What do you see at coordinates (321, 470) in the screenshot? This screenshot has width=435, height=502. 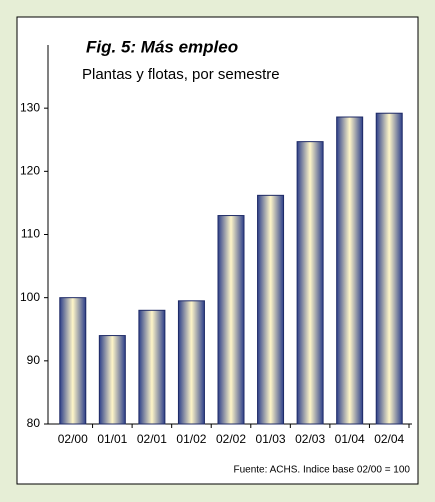 I see `source-note: Fuente: ACHS. Indice base 02/00 = 100` at bounding box center [321, 470].